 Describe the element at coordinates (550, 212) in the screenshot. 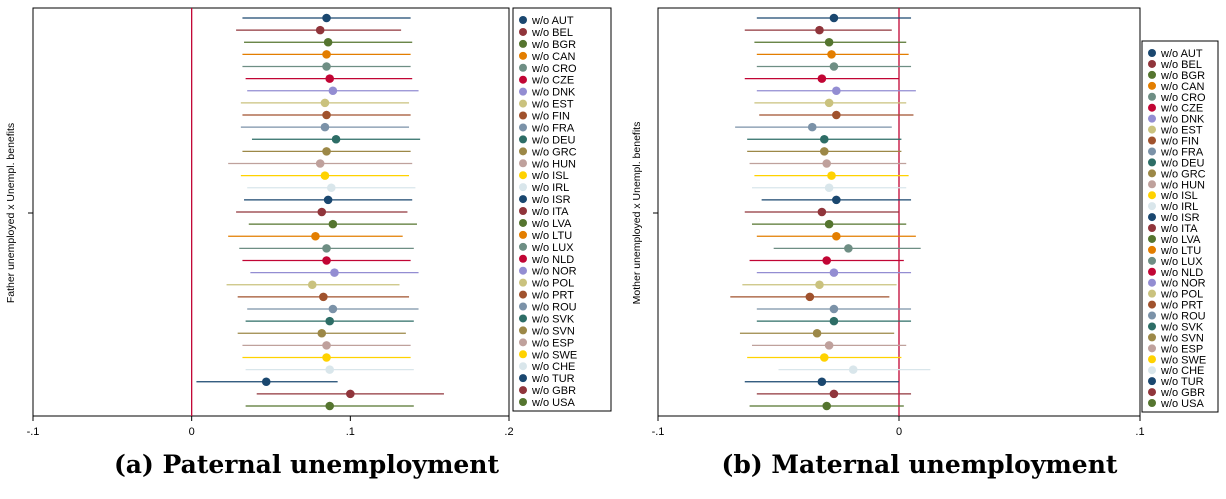

I see `paternal-legend-label: w/o ITA` at that location.